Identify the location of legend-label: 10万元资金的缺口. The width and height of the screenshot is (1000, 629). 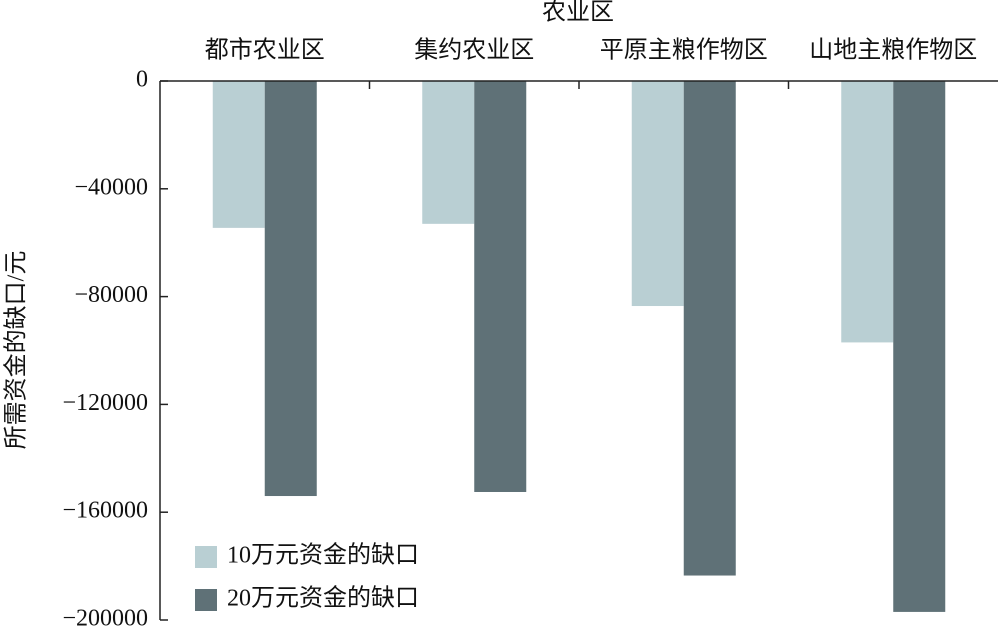
(323, 555).